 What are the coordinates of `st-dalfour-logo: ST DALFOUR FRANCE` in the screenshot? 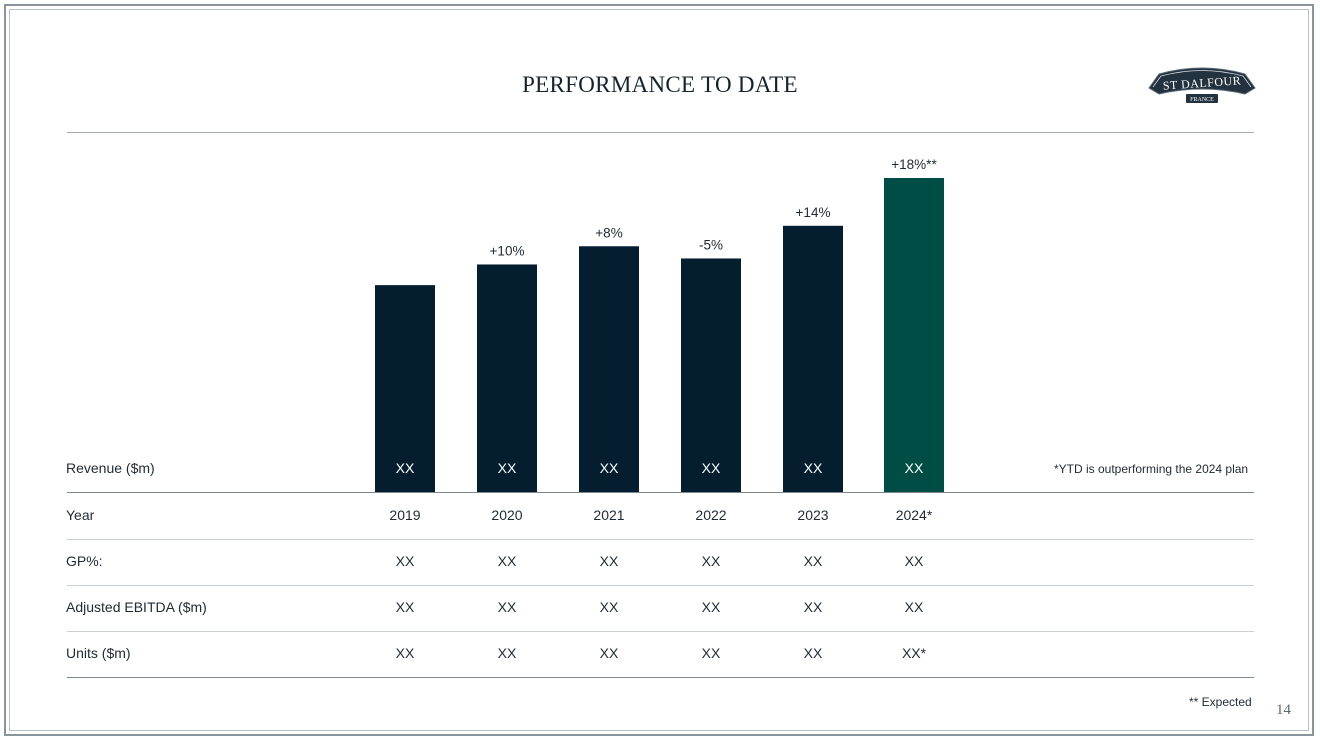 It's located at (1202, 85).